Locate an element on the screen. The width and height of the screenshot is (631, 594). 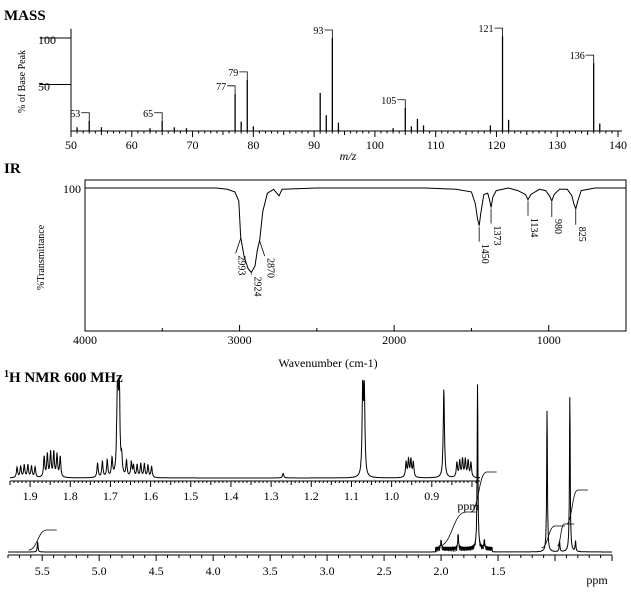
mass-xtick-label: 140 is located at coordinates (618, 145).